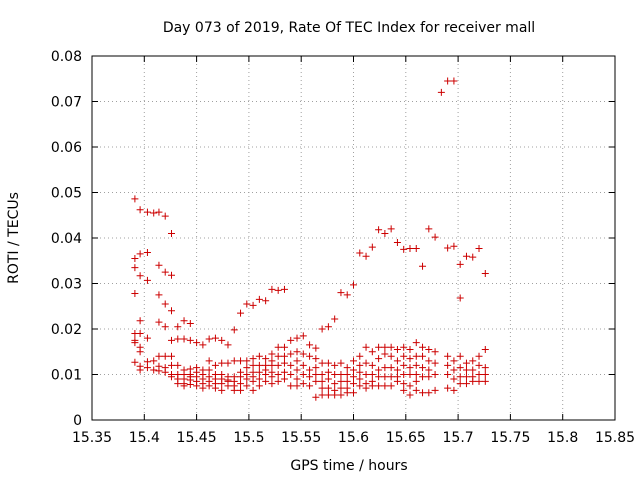  Describe the element at coordinates (66, 330) in the screenshot. I see `y-tick-label: 0.02` at that location.